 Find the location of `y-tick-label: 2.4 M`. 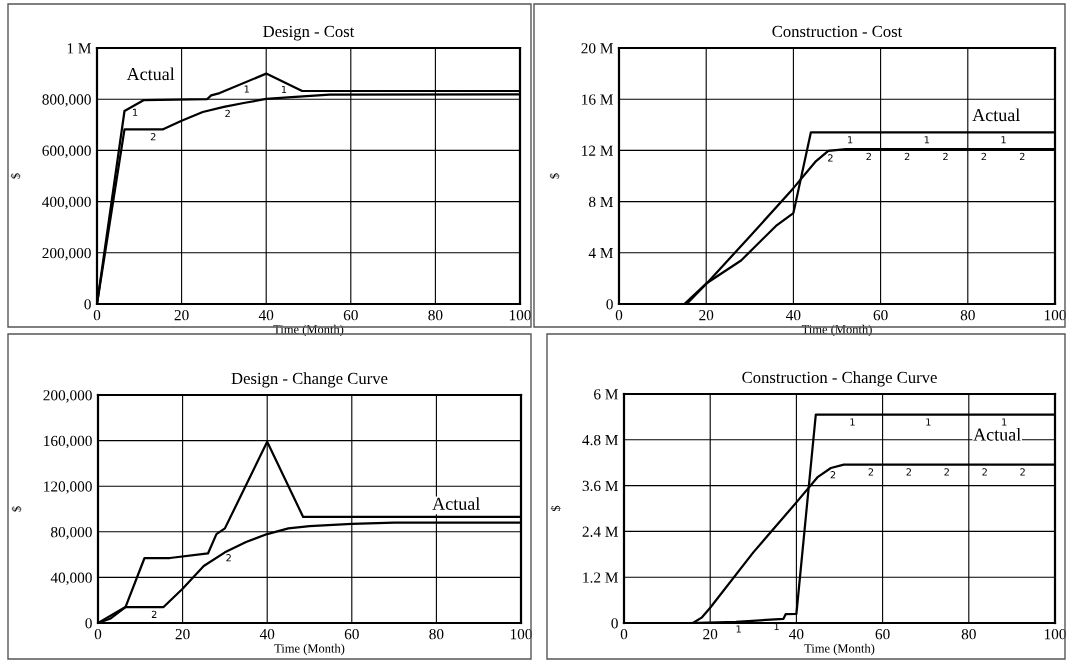

y-tick-label: 2.4 M is located at coordinates (600, 531).